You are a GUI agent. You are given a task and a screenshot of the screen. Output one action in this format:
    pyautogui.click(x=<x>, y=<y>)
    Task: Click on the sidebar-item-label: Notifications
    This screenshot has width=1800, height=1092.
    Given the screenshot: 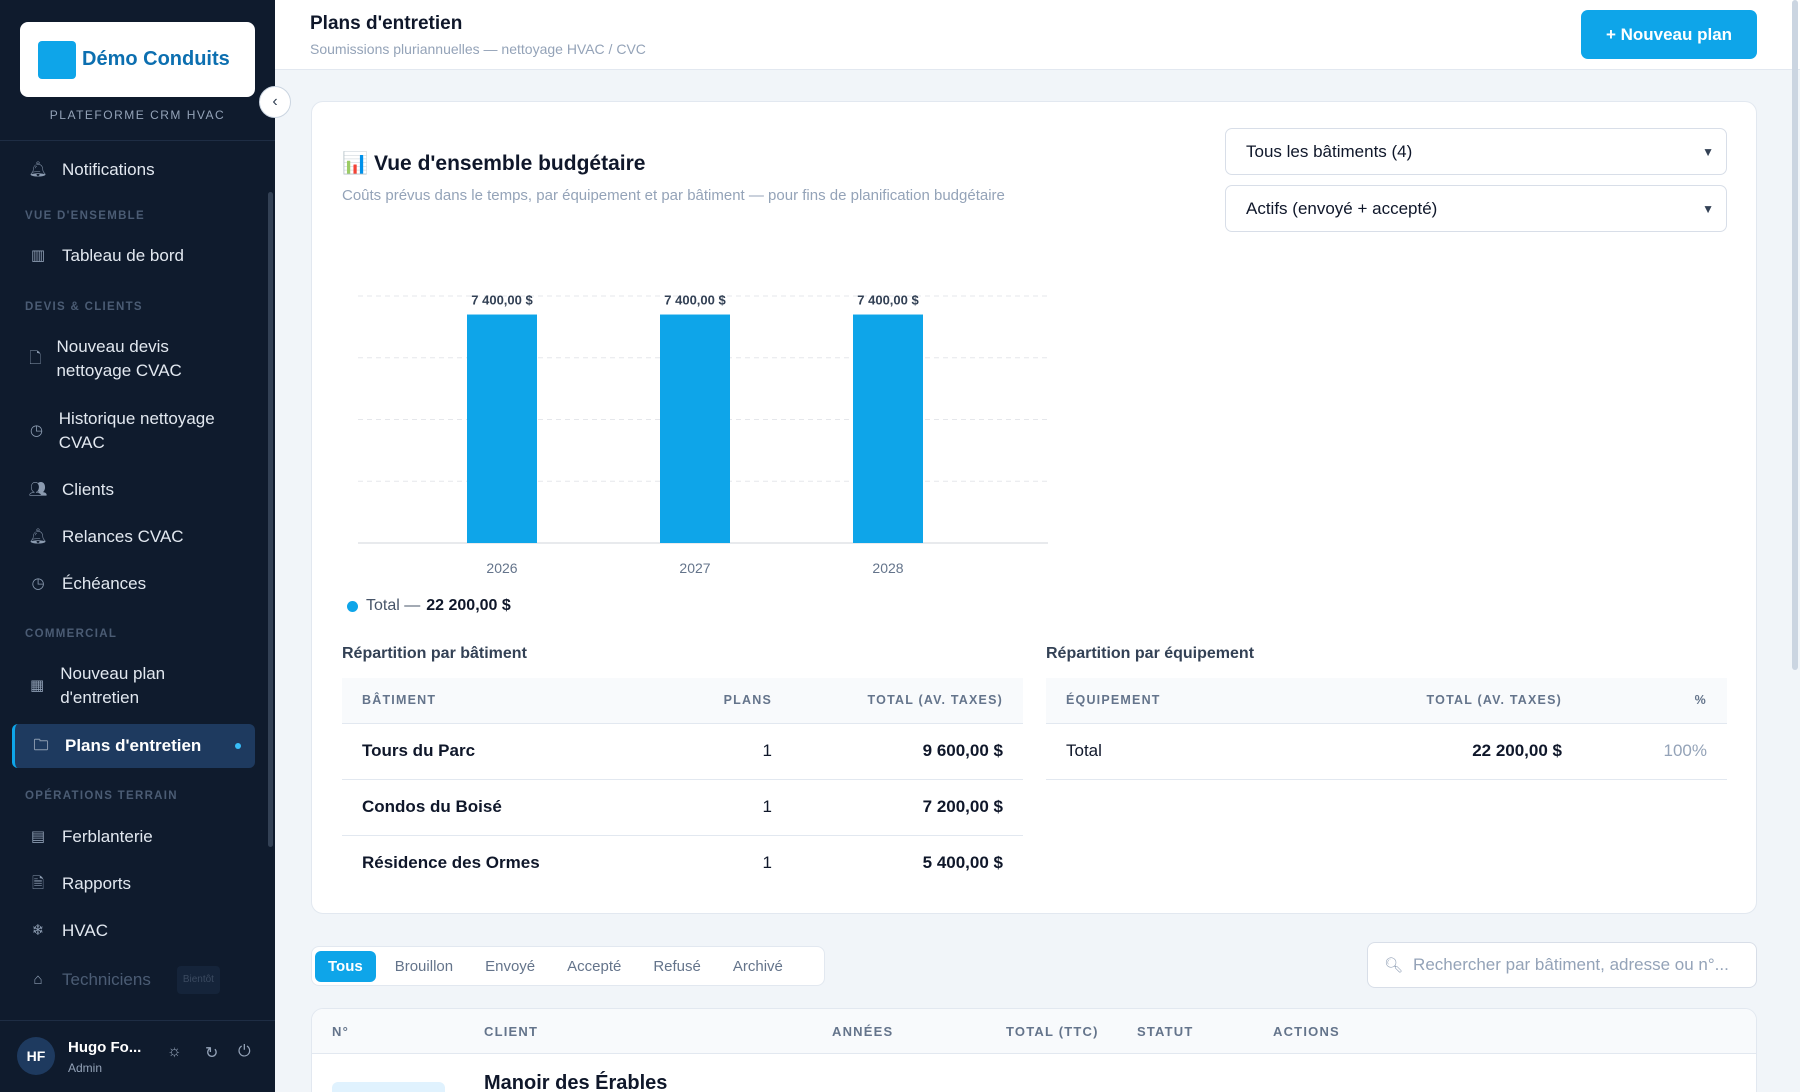 What is the action you would take?
    pyautogui.click(x=108, y=169)
    